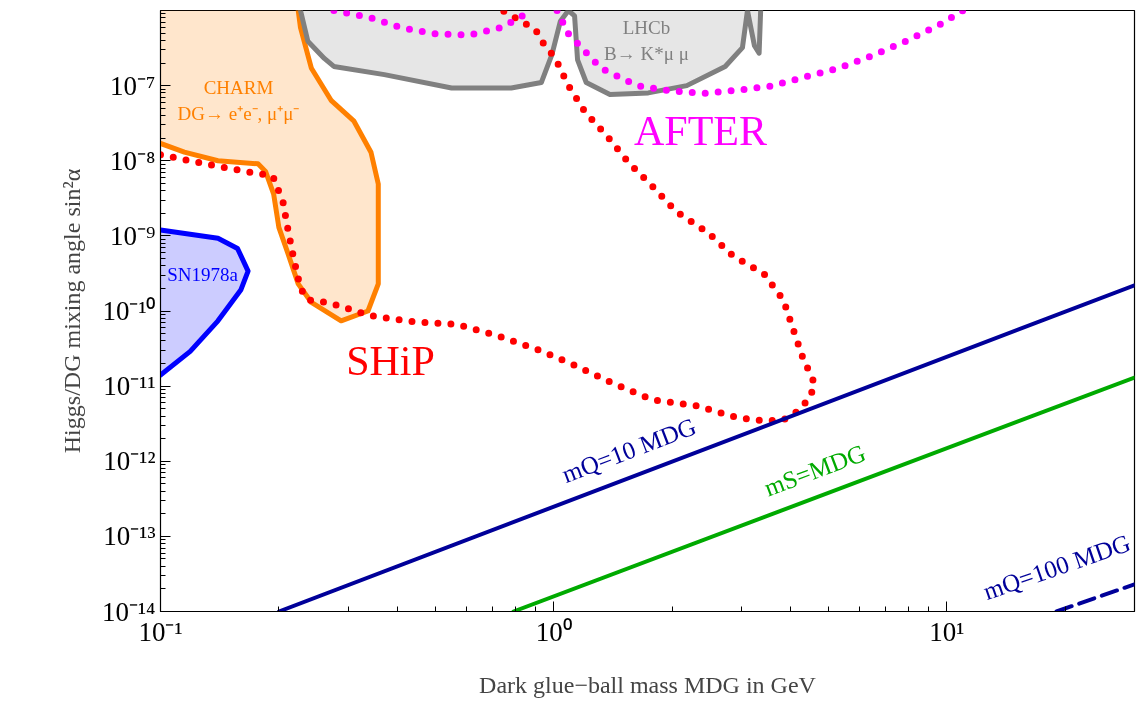 The width and height of the screenshot is (1145, 721). What do you see at coordinates (71, 311) in the screenshot?
I see `y-axis-title: Higgs/DG mixing angle sin²α` at bounding box center [71, 311].